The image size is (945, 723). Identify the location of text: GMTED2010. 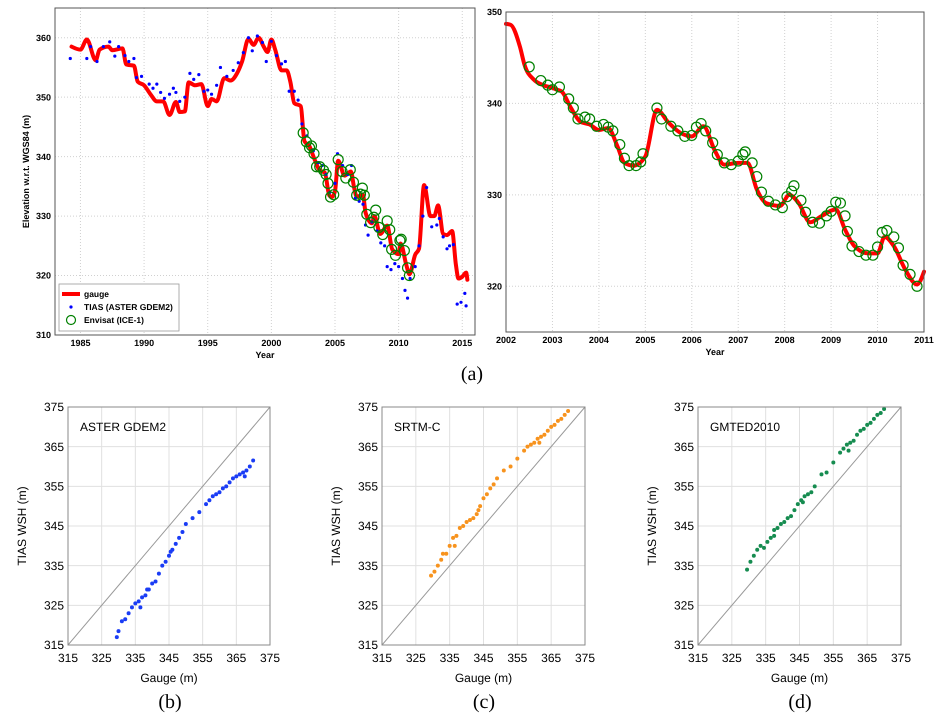
(745, 427).